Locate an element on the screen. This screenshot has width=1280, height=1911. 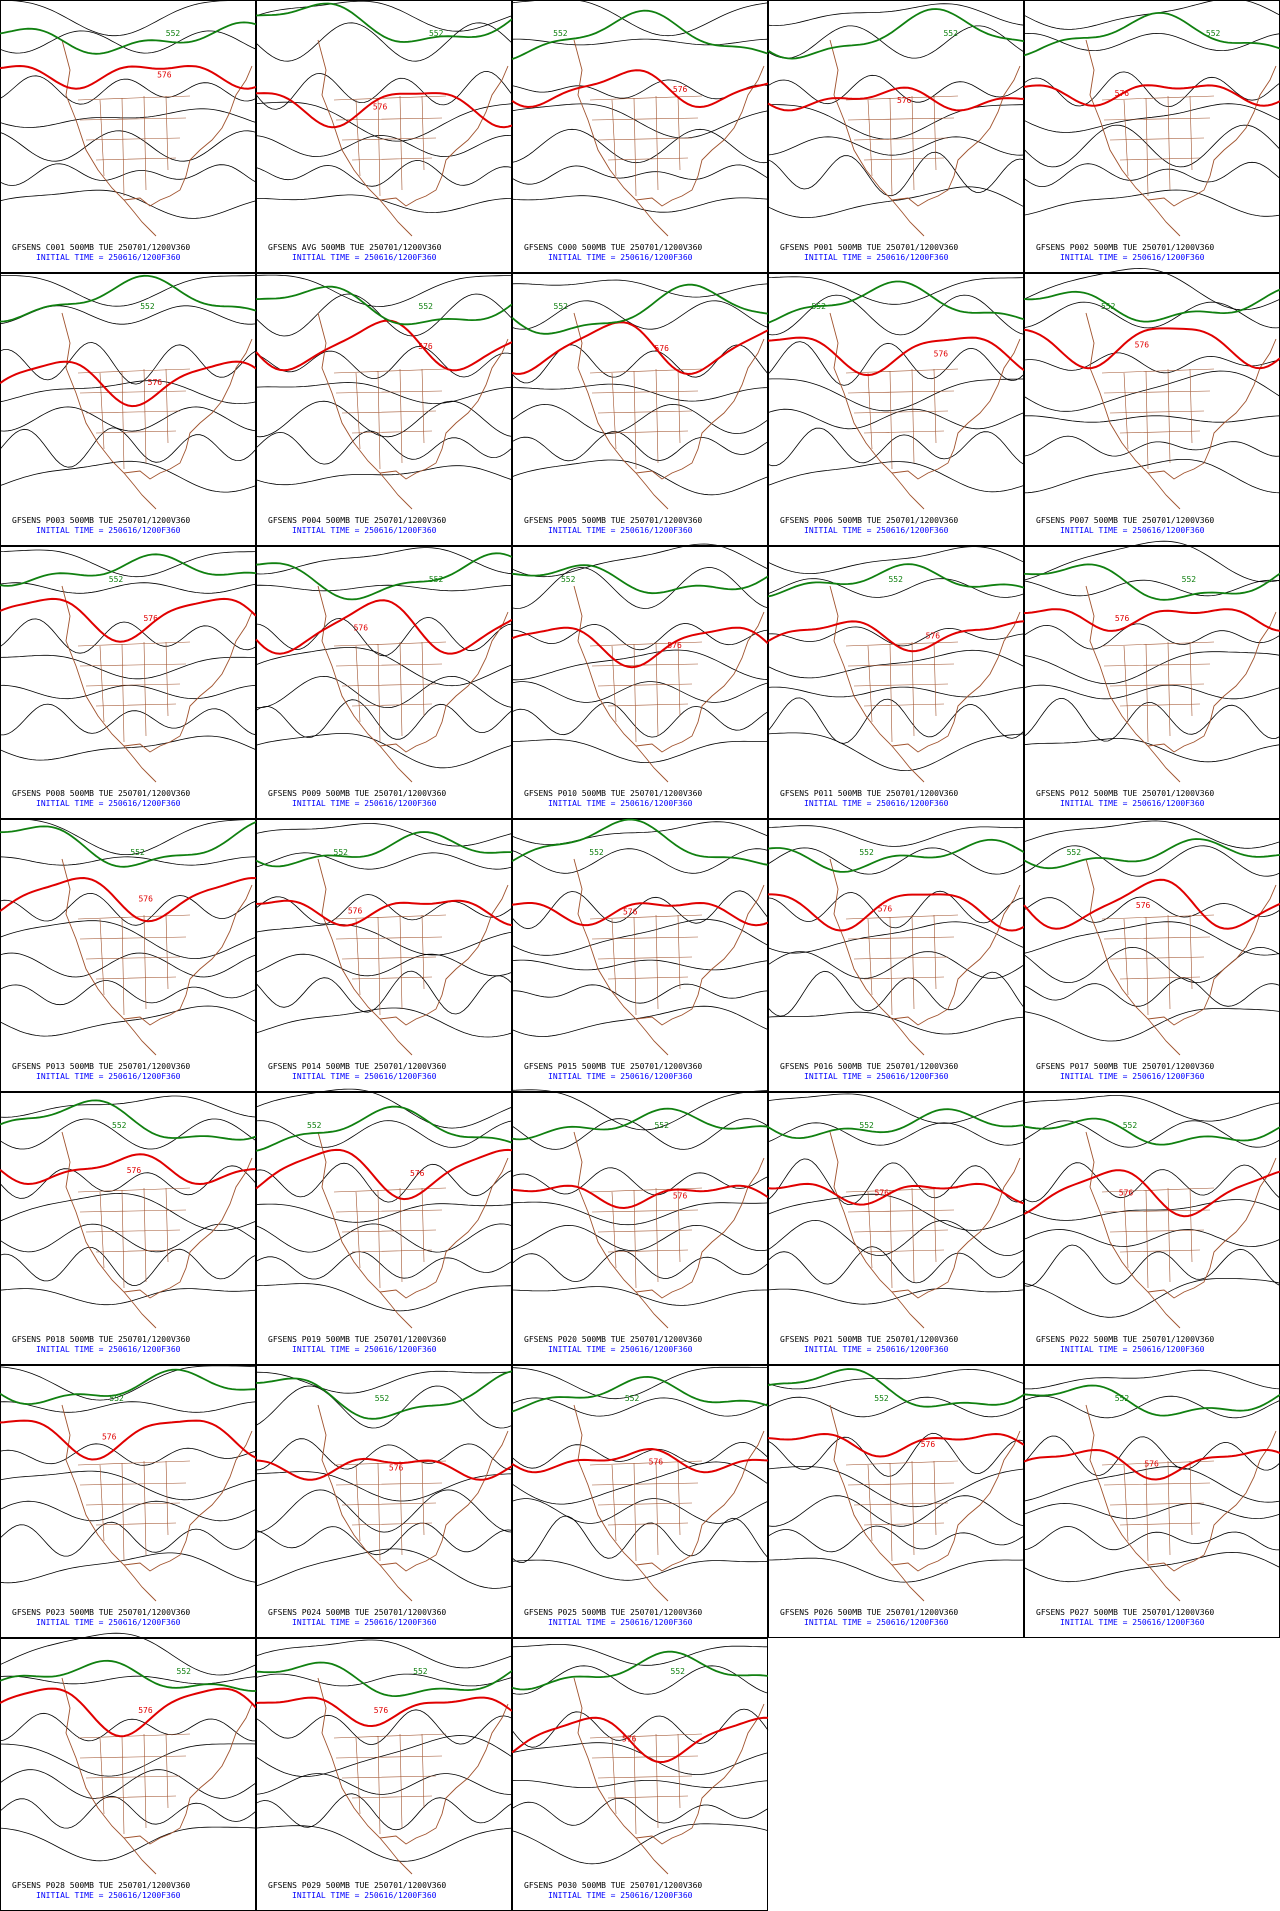
panel-label: GFSENS P002 500MB TUE 250701/1200V360 is located at coordinates (1125, 247).